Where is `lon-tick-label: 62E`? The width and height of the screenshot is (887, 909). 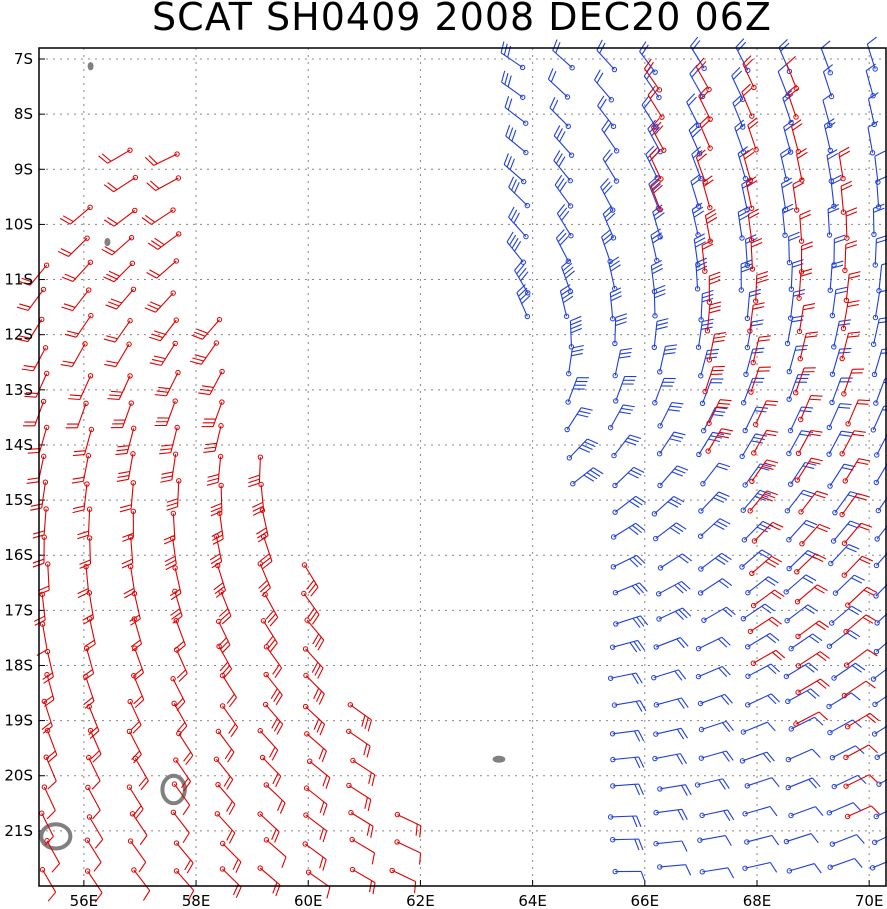
lon-tick-label: 62E is located at coordinates (420, 900).